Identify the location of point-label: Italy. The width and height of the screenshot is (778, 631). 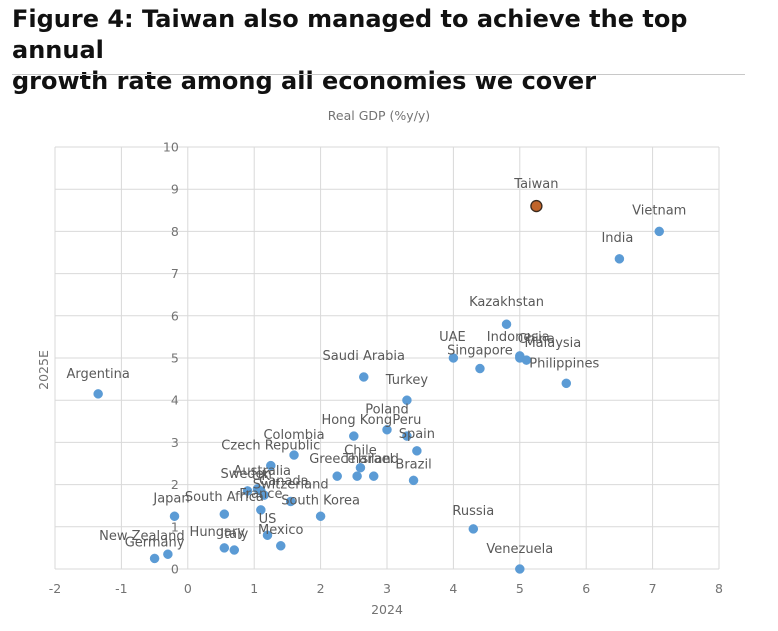
(234, 534).